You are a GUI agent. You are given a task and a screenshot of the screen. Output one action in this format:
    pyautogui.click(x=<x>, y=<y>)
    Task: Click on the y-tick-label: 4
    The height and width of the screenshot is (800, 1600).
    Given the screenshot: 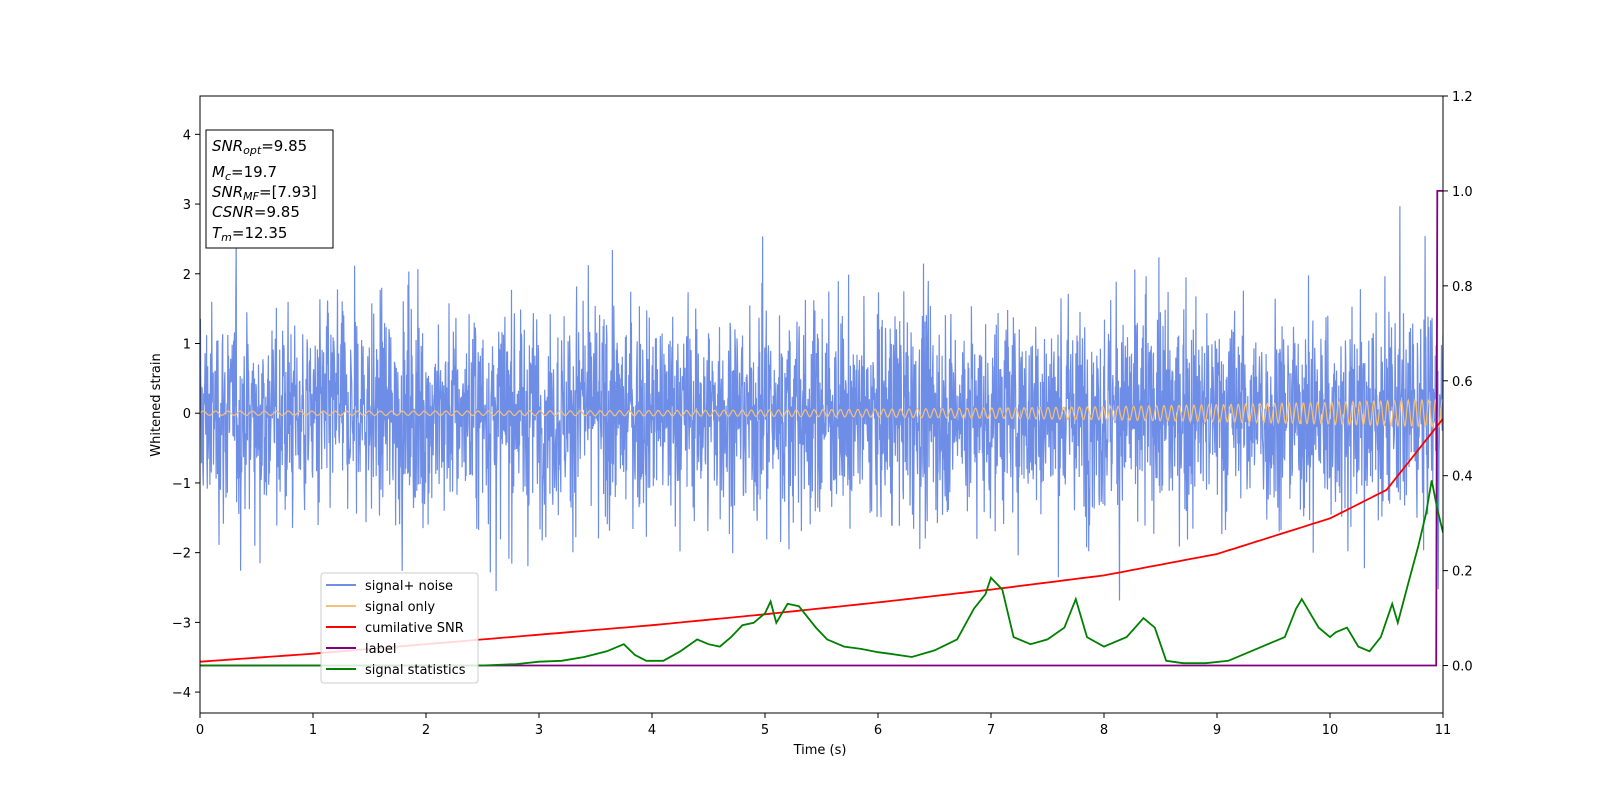 What is the action you would take?
    pyautogui.click(x=187, y=135)
    